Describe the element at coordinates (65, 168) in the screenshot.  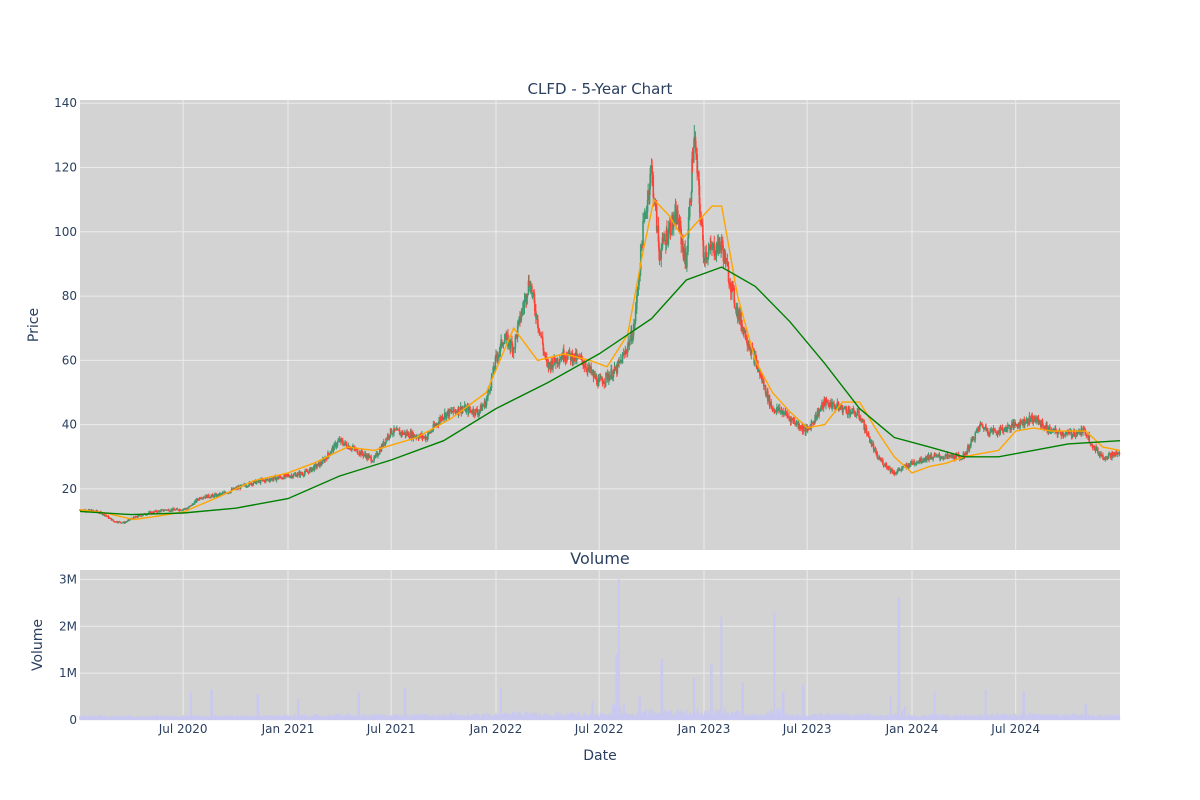
I see `price-tick-label: 120` at that location.